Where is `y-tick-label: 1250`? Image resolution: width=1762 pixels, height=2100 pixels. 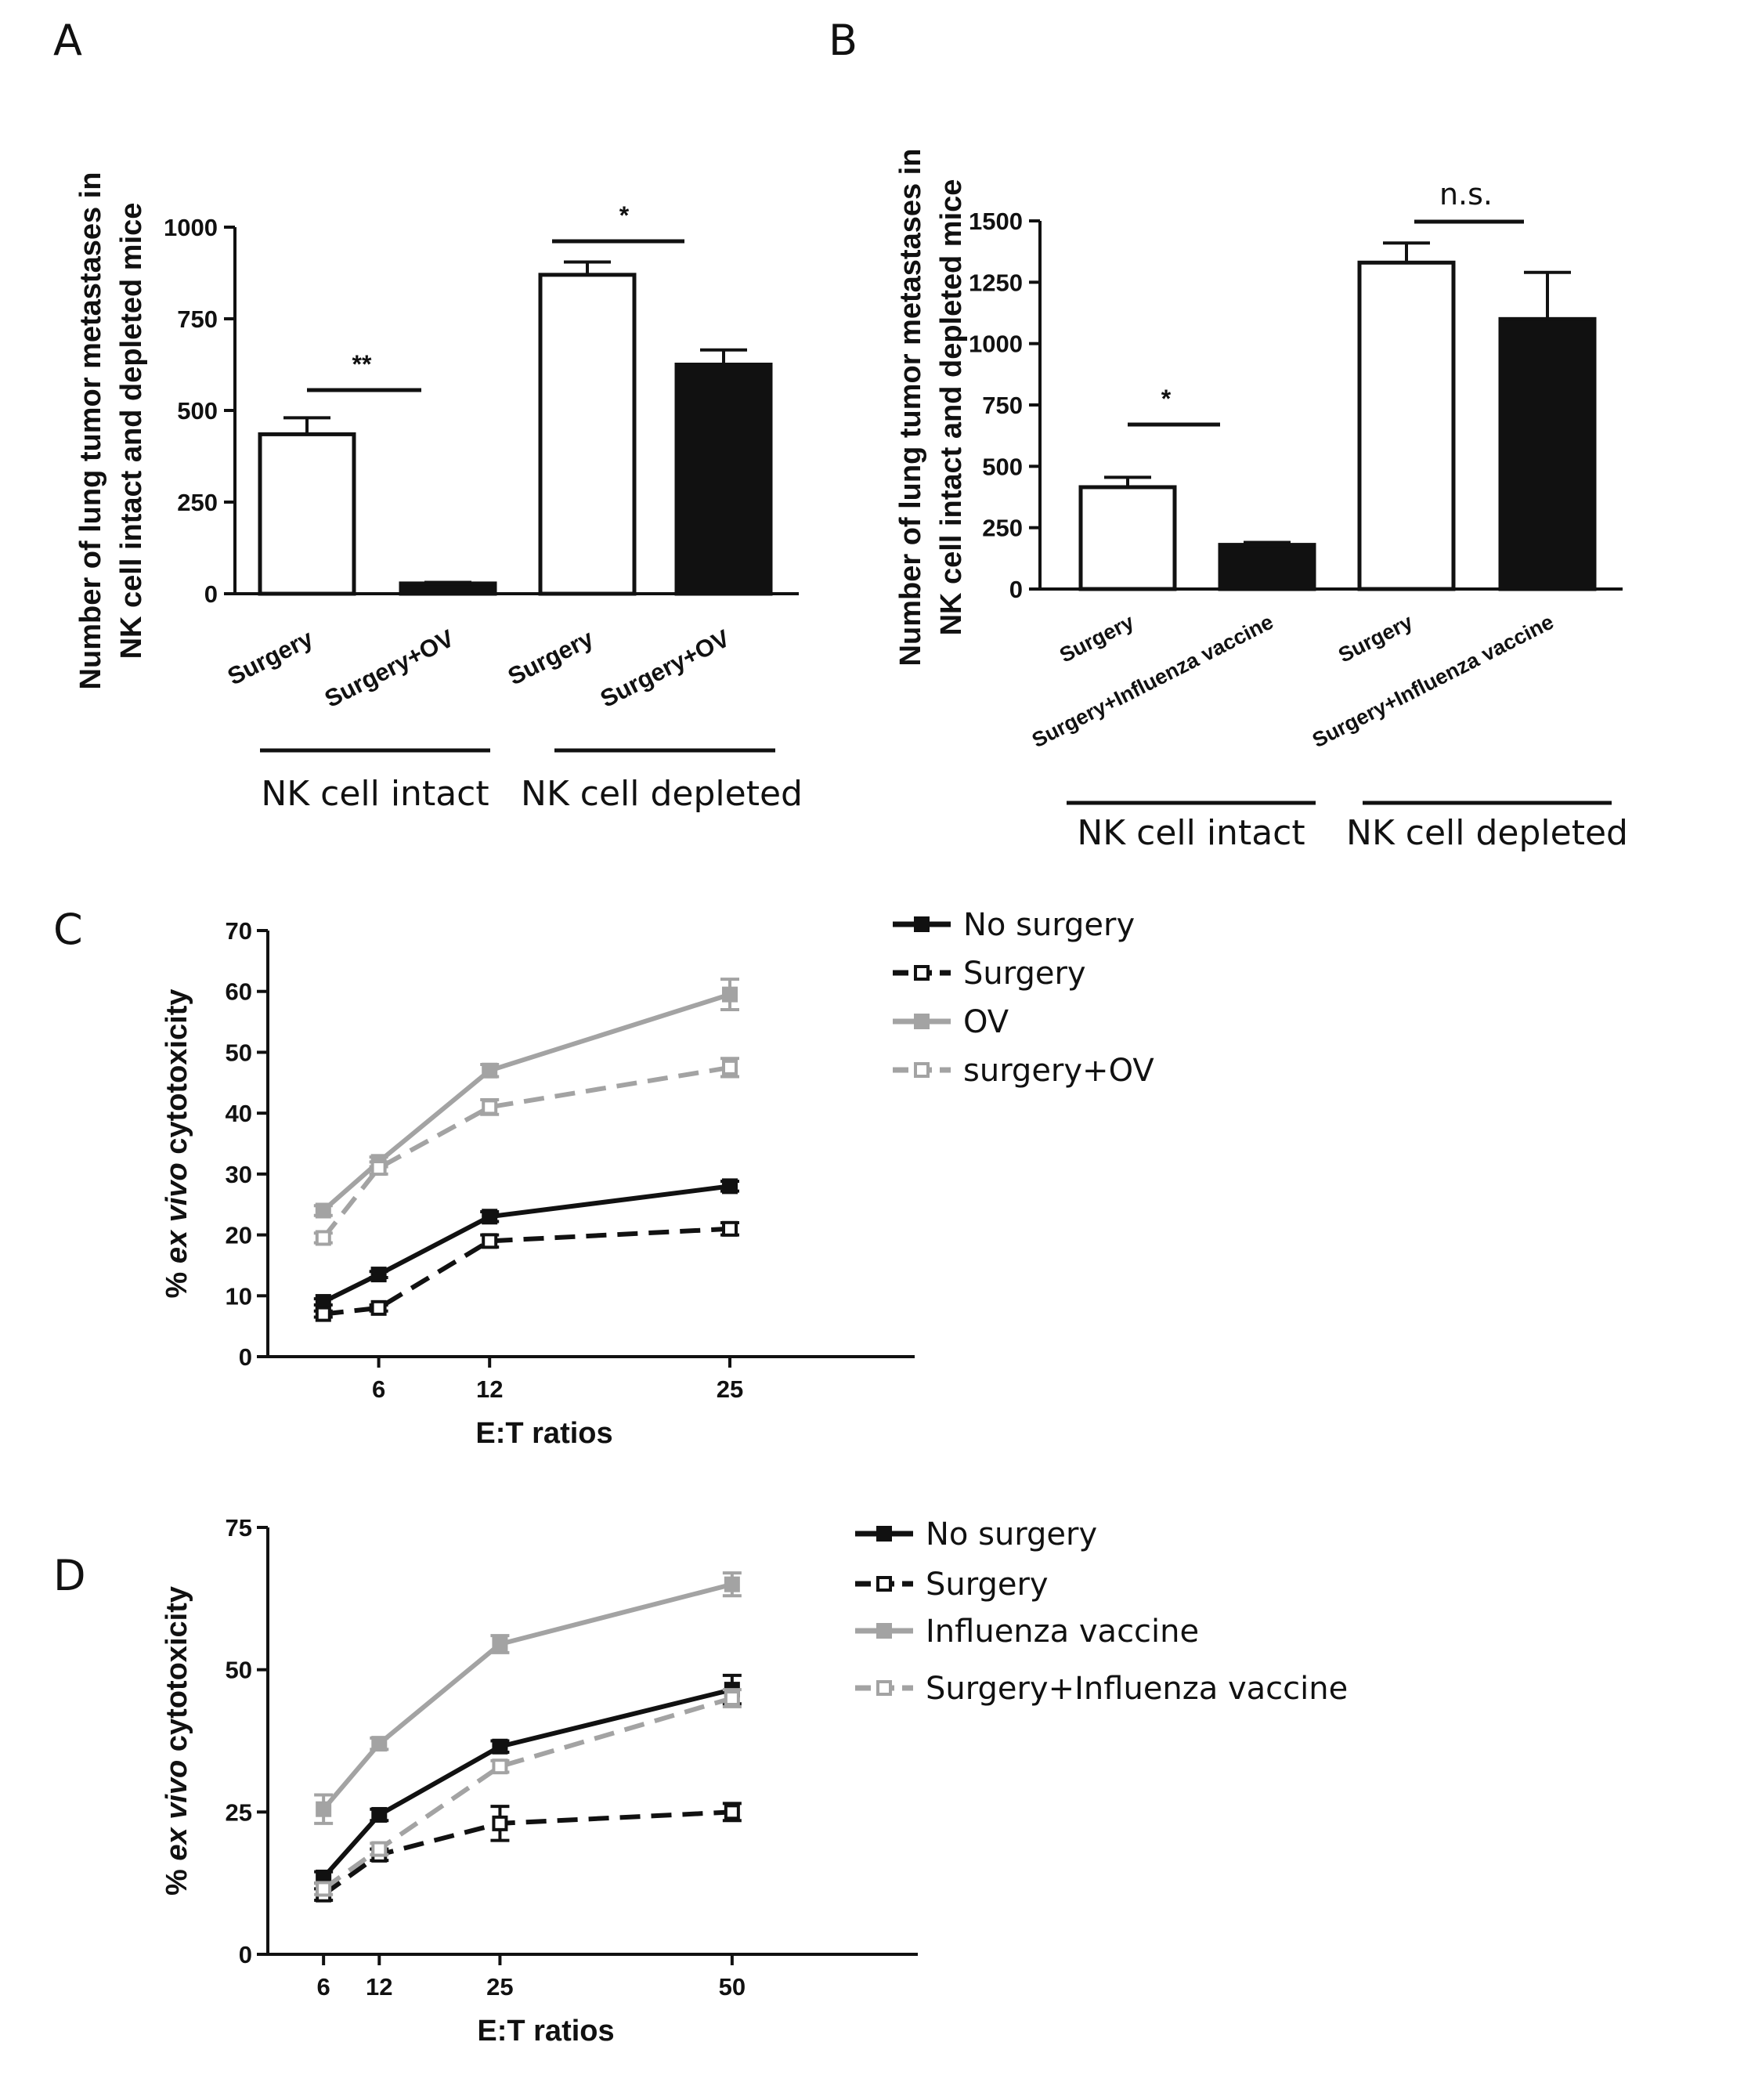
y-tick-label: 1250 is located at coordinates (996, 282).